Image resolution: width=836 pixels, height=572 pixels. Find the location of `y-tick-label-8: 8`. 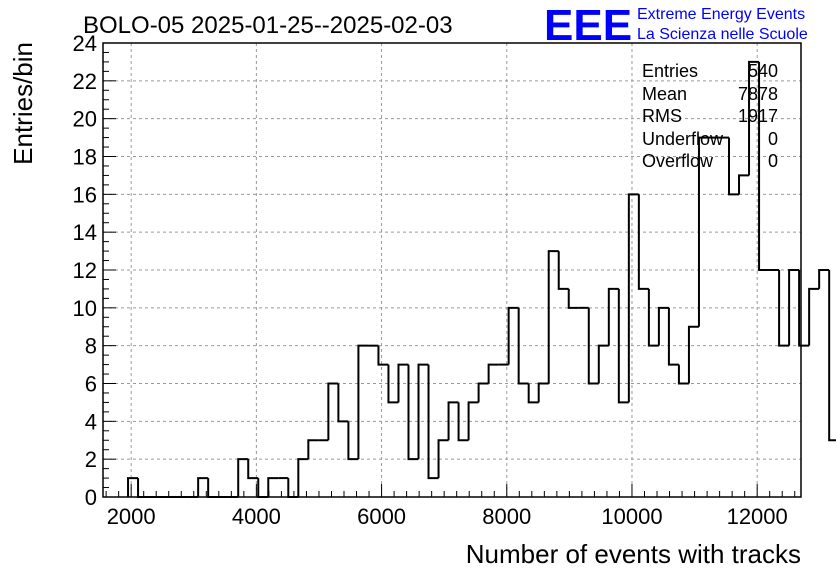

y-tick-label-8: 8 is located at coordinates (91, 346).